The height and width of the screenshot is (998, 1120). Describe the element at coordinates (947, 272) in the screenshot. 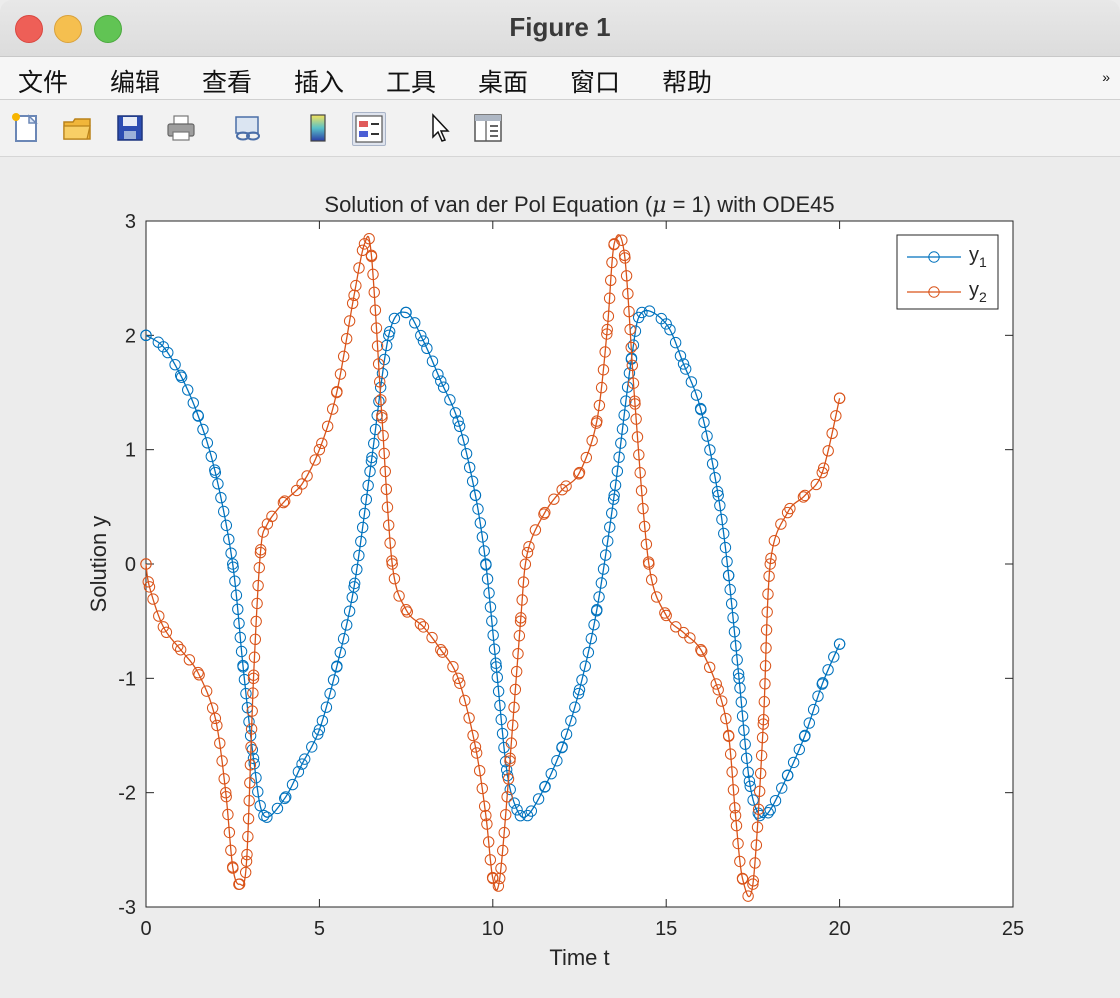

I see `legend` at that location.